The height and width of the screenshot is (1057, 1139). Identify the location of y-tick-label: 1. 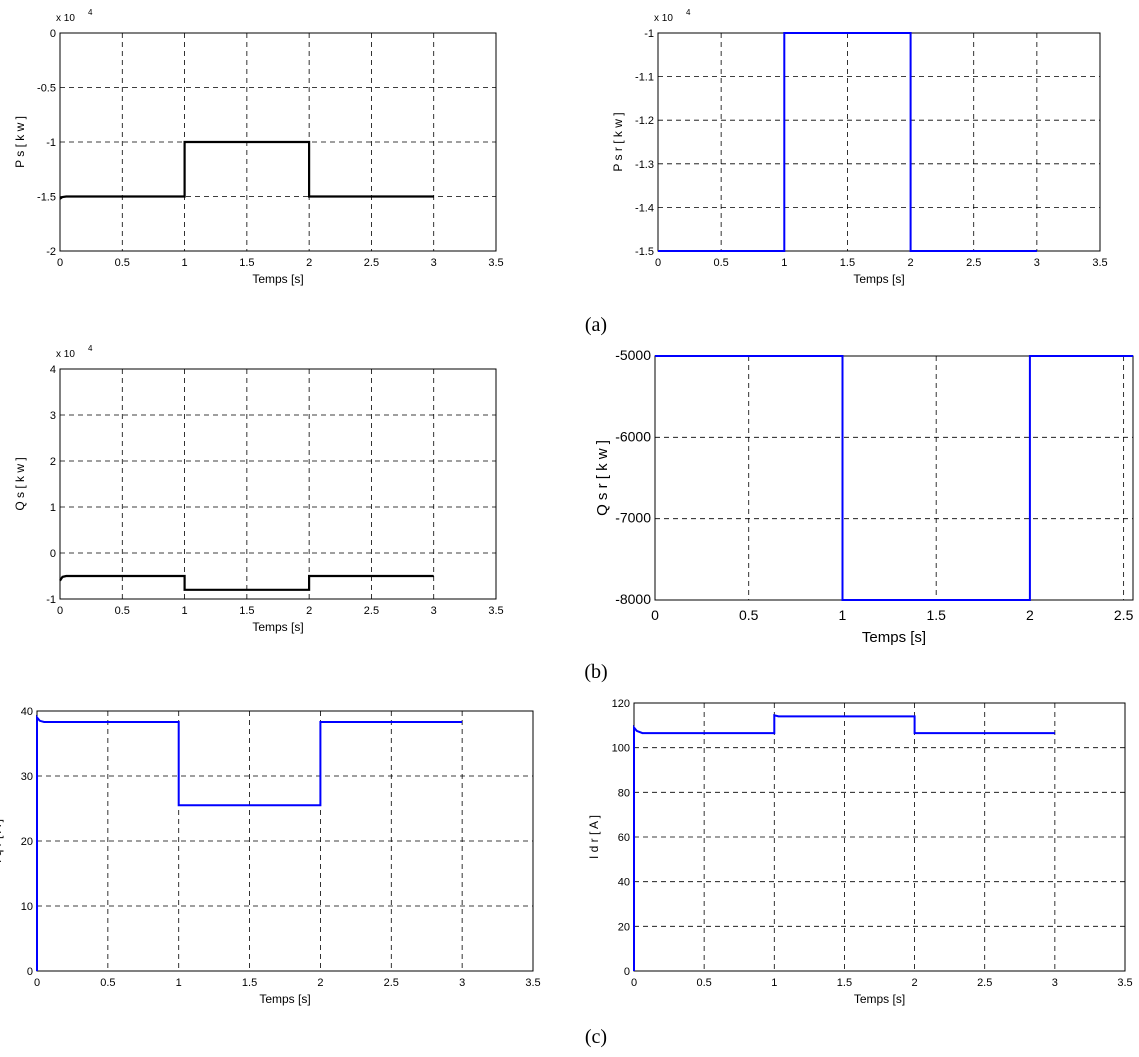
(53, 508).